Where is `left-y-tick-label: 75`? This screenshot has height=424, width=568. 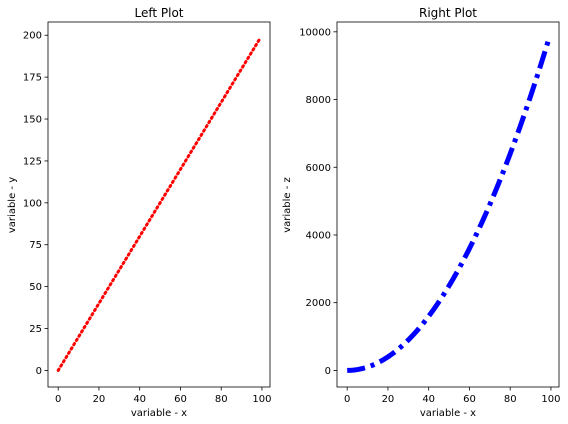 left-y-tick-label: 75 is located at coordinates (35, 245).